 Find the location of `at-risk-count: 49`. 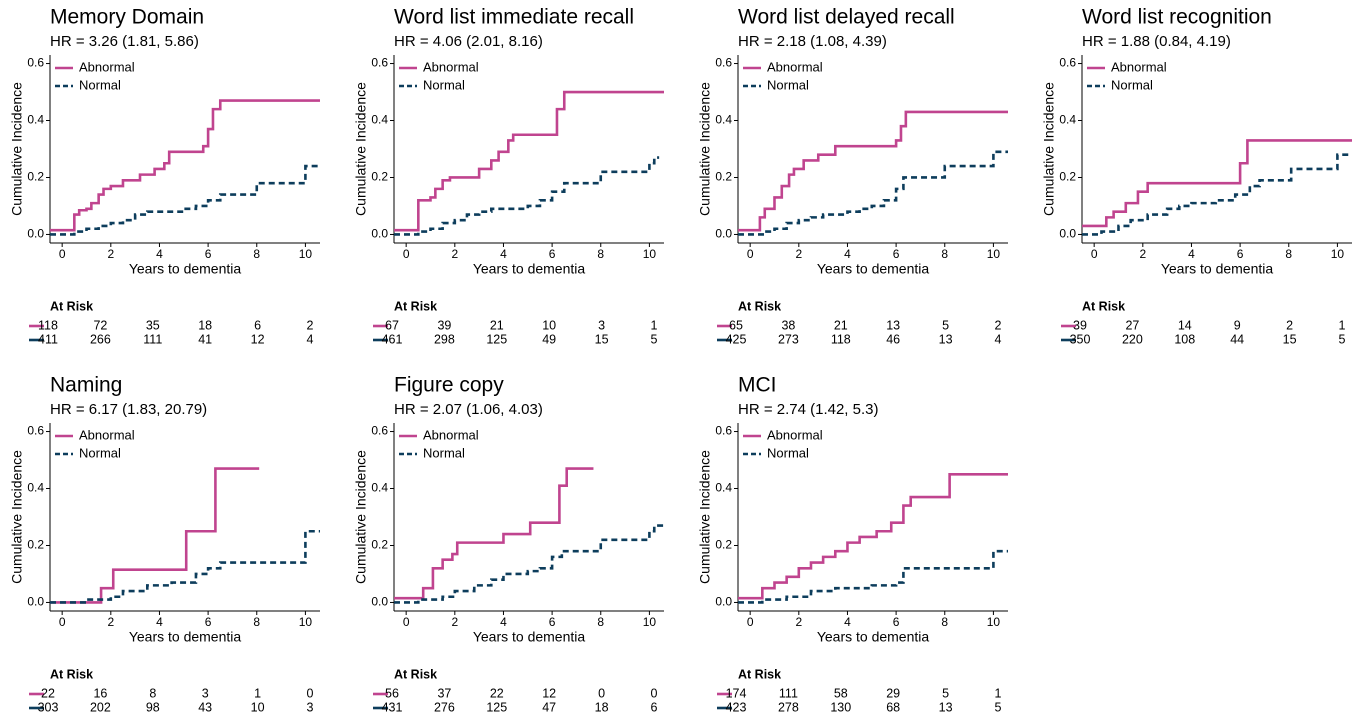

at-risk-count: 49 is located at coordinates (549, 339).